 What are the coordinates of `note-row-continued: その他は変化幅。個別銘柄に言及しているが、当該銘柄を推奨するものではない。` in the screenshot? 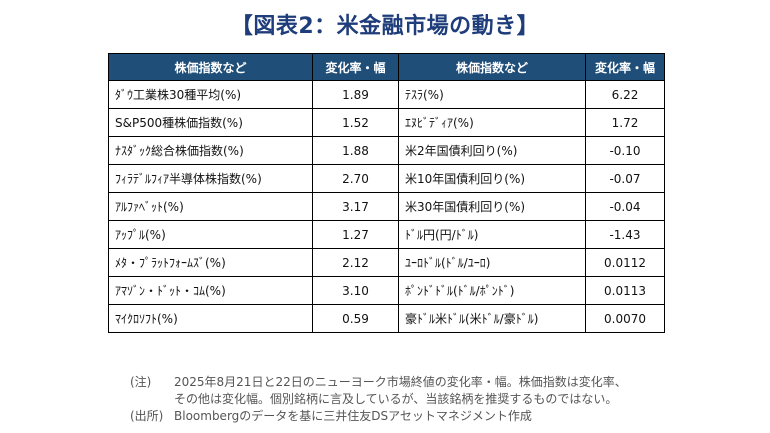 It's located at (440, 399).